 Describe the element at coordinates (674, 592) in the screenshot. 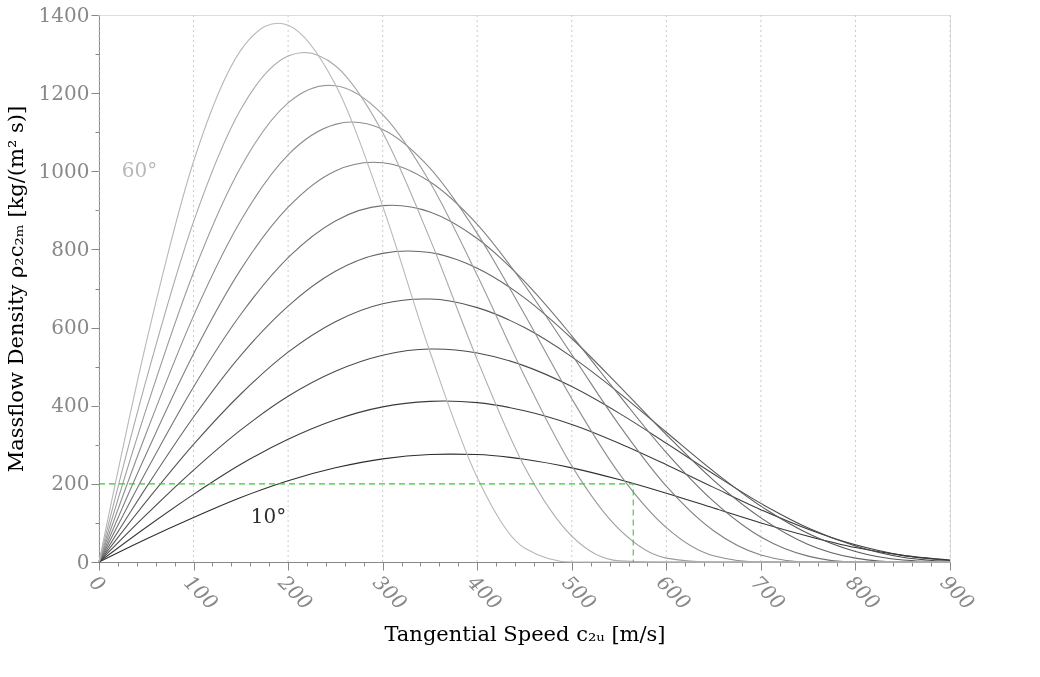

I see `x-tick-label: 600` at that location.